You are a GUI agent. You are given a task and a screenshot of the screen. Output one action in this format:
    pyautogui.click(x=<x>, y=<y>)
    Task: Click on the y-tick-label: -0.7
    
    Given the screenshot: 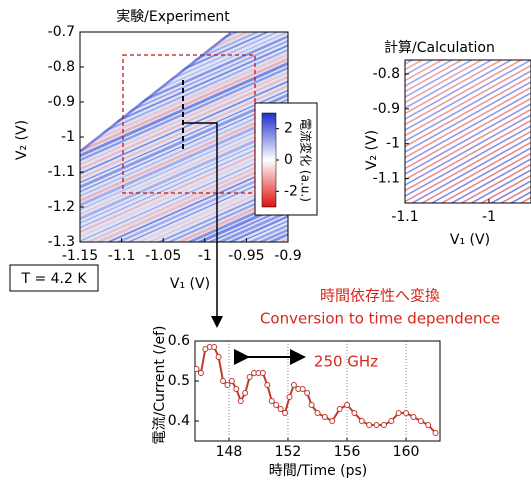 What is the action you would take?
    pyautogui.click(x=61, y=32)
    